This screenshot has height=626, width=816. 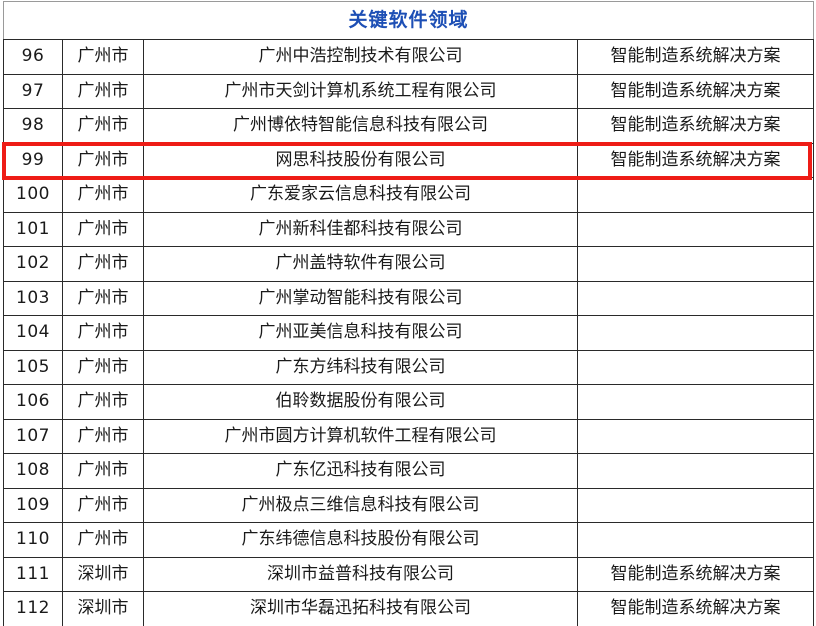 I want to click on table-row: 104 广州市 广州亚美信息科技有限公司, so click(x=409, y=333).